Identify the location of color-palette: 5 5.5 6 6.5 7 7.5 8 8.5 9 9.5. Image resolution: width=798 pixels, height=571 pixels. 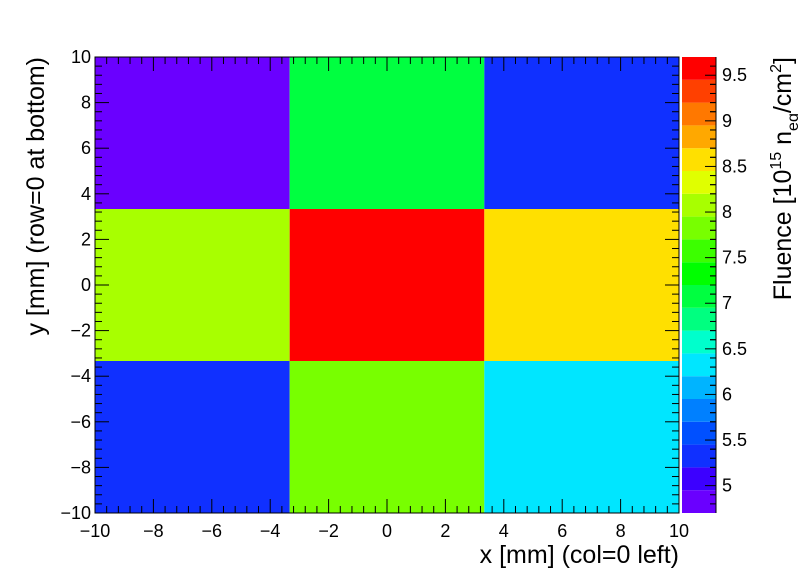
(714, 285).